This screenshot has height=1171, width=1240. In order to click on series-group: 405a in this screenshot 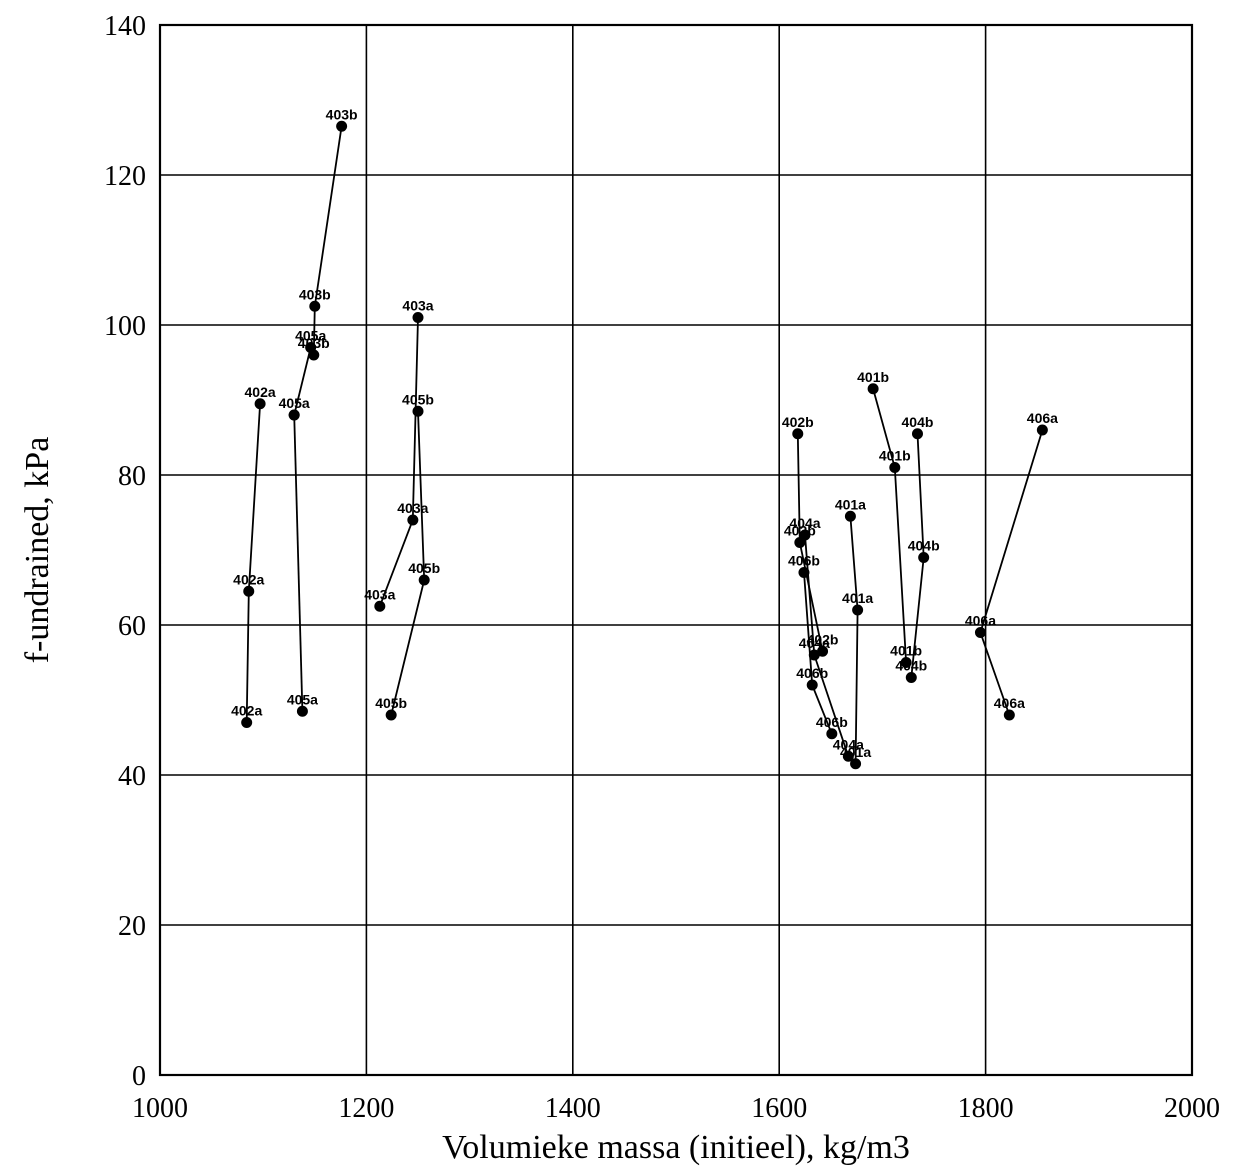, I will do `click(307, 374)`.